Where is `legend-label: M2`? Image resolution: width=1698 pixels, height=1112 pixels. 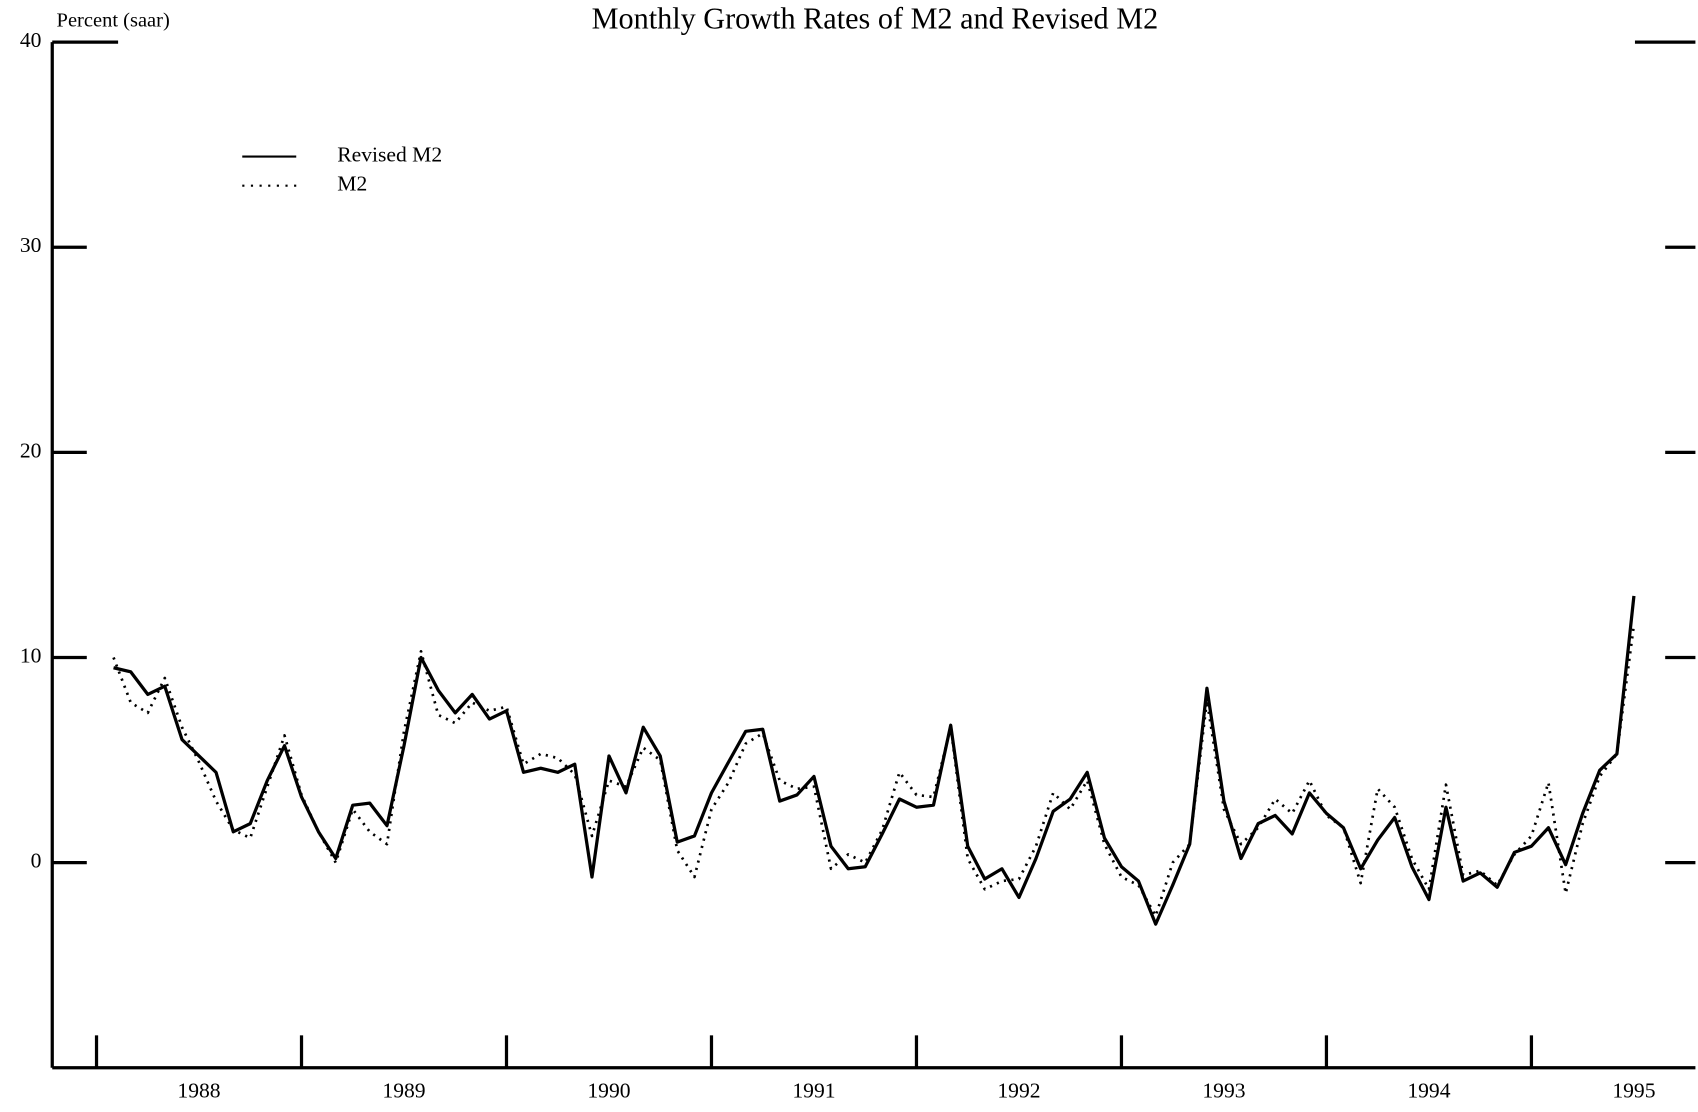
legend-label: M2 is located at coordinates (352, 184).